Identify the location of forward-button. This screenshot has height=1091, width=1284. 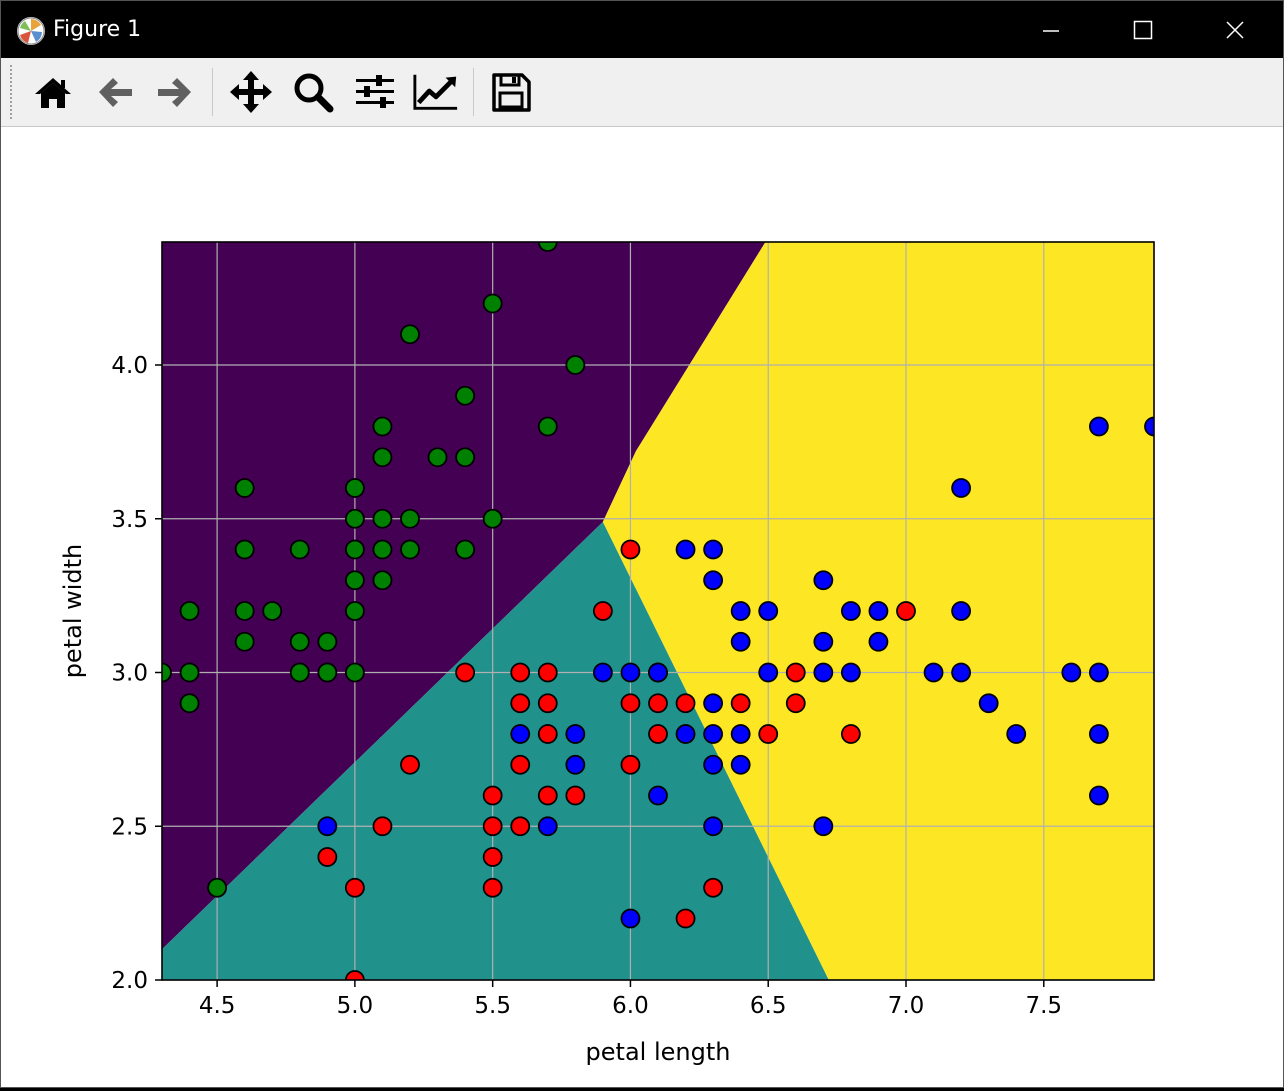
(175, 92).